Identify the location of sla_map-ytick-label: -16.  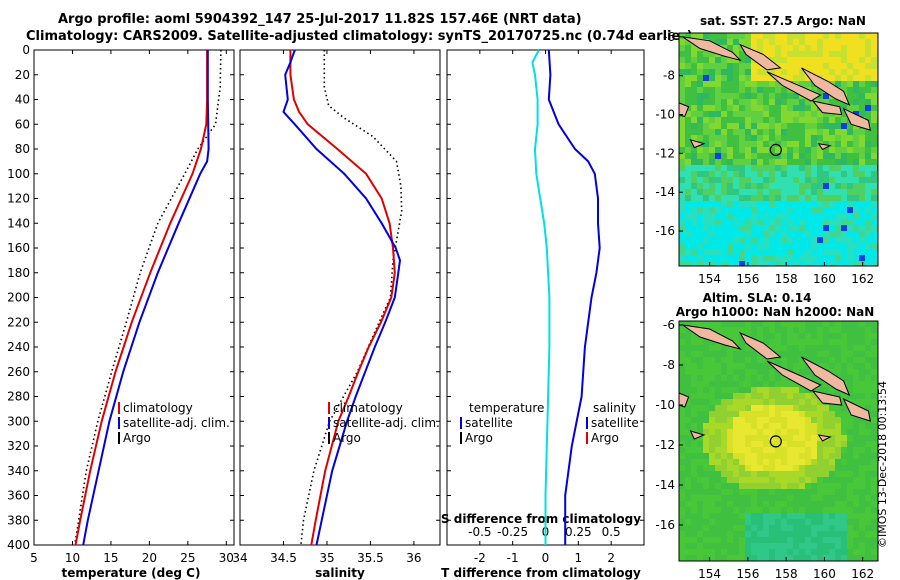
(665, 525).